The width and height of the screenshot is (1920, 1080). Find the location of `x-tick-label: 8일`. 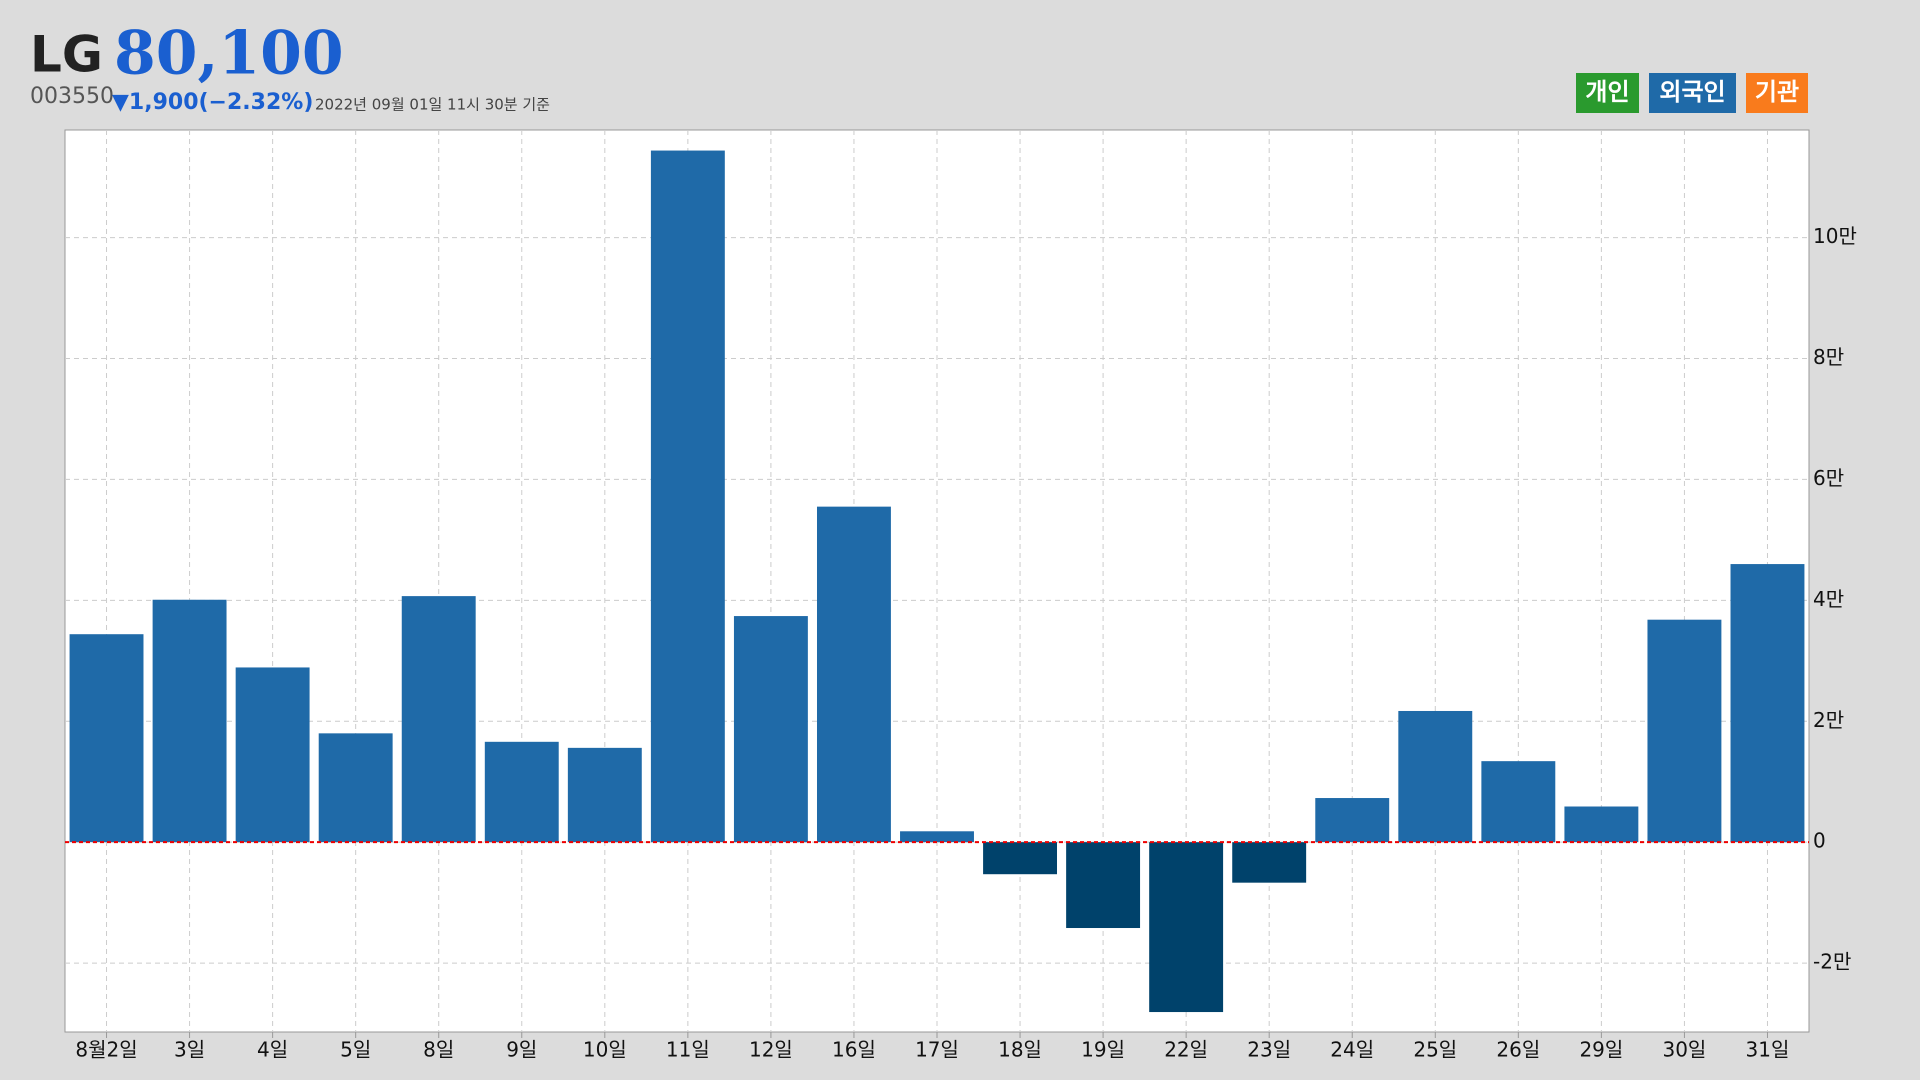

x-tick-label: 8일 is located at coordinates (438, 1050).